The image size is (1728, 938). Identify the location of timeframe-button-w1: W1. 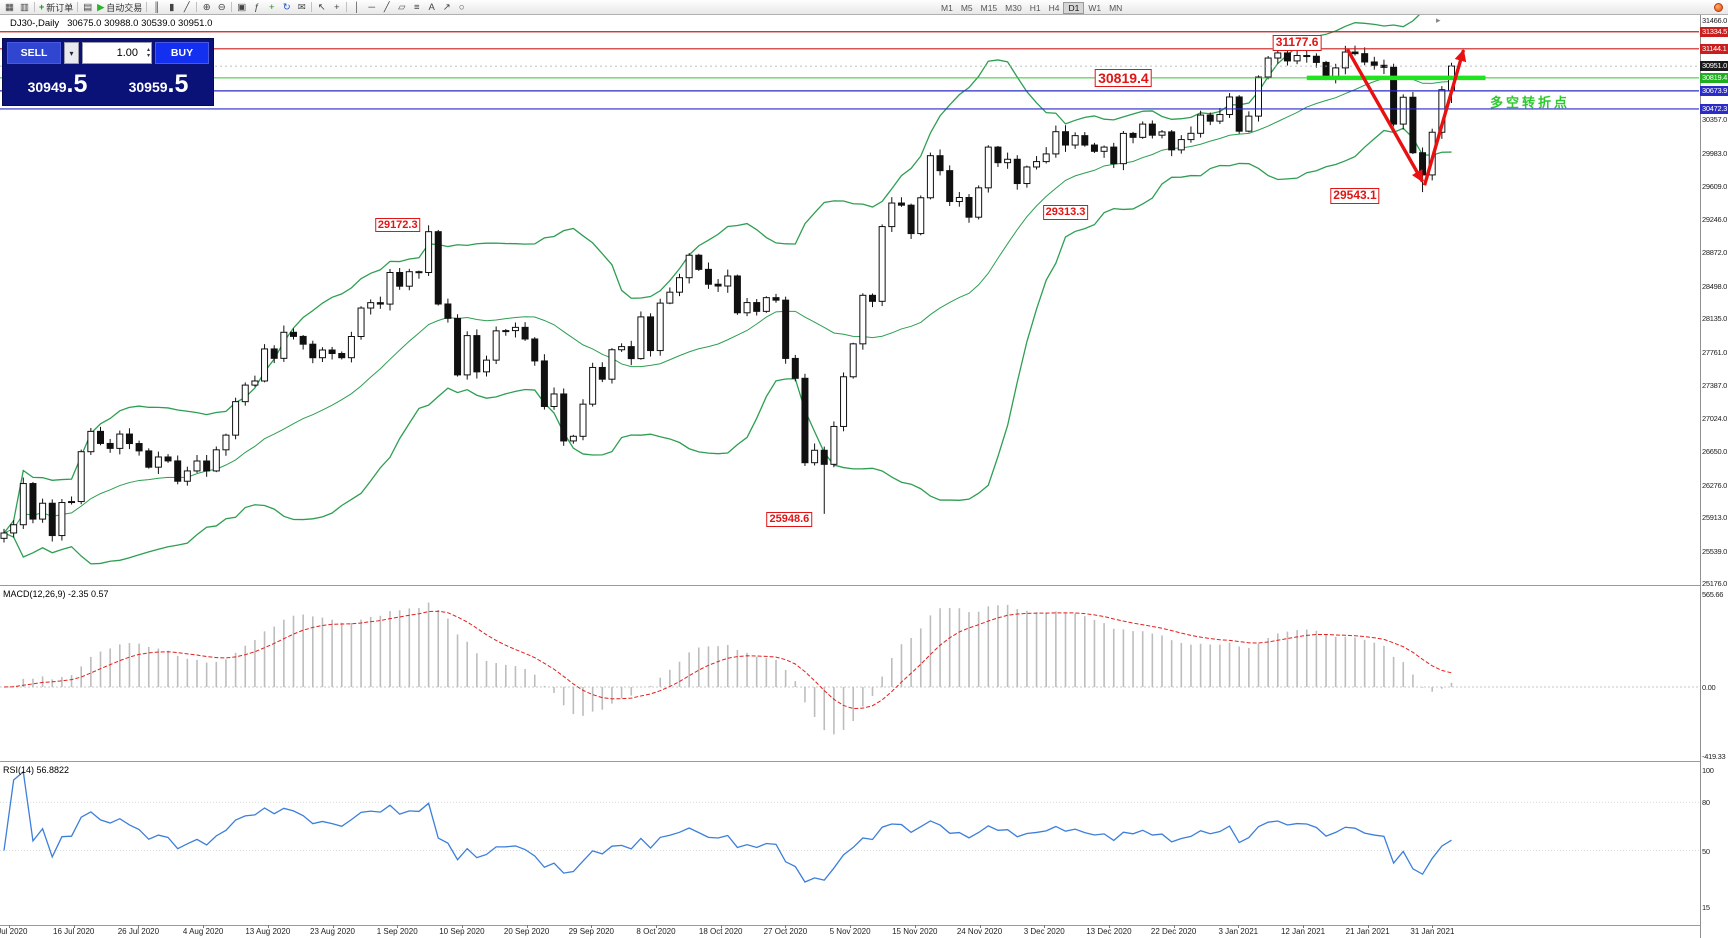
(1095, 7).